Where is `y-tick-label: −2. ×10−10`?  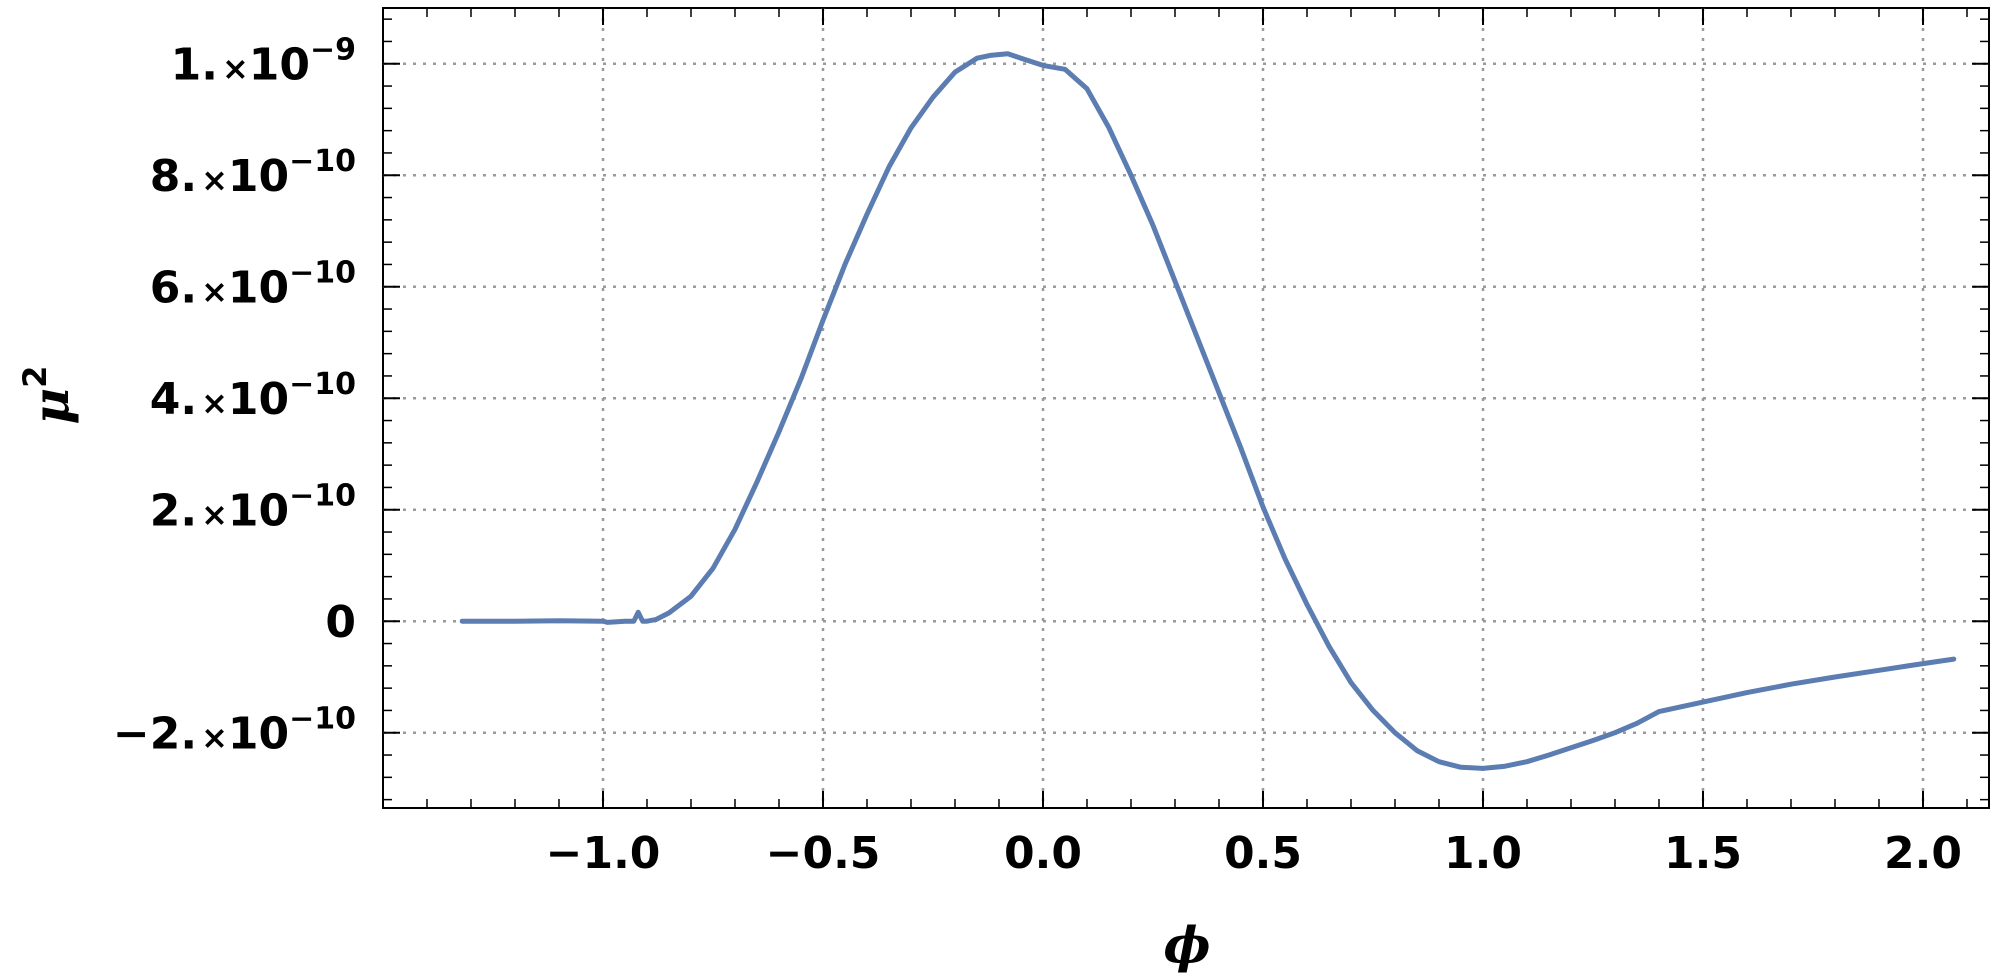
y-tick-label: −2. ×10−10 is located at coordinates (234, 731).